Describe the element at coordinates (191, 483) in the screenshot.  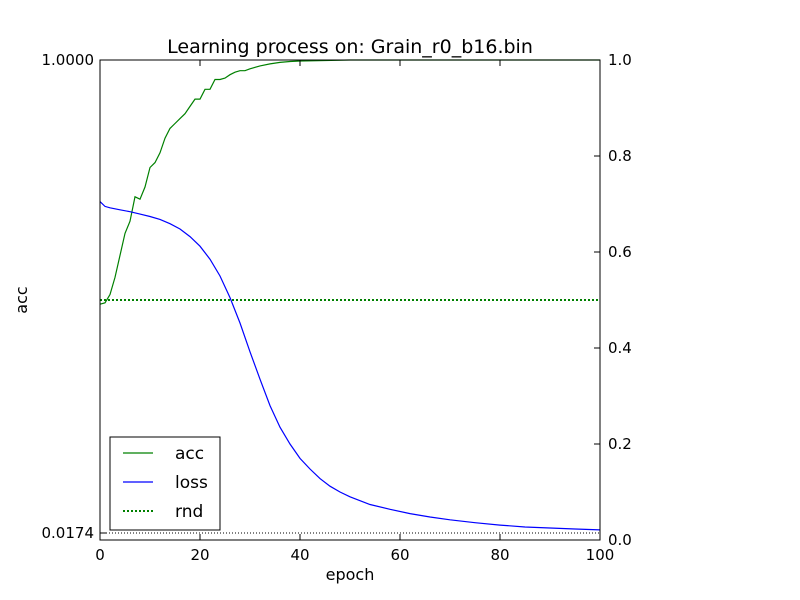
I see `legend-label-loss: loss` at that location.